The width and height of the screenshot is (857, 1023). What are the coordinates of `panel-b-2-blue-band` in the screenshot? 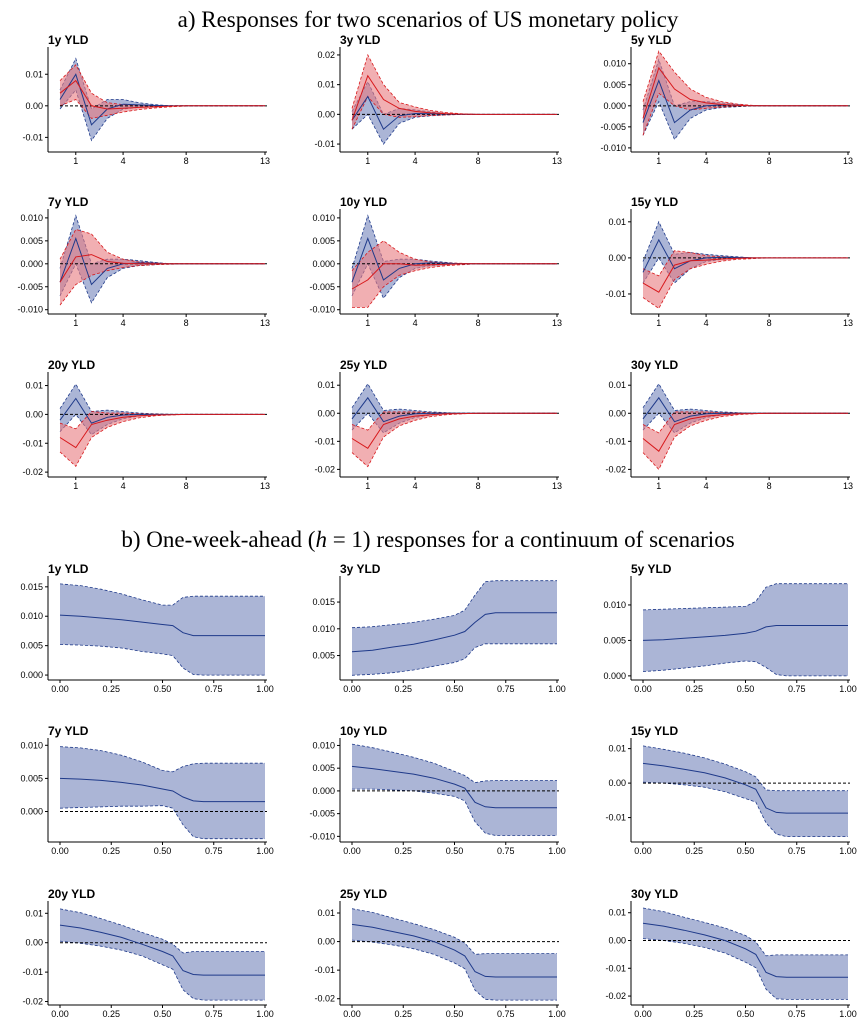 It's located at (454, 628).